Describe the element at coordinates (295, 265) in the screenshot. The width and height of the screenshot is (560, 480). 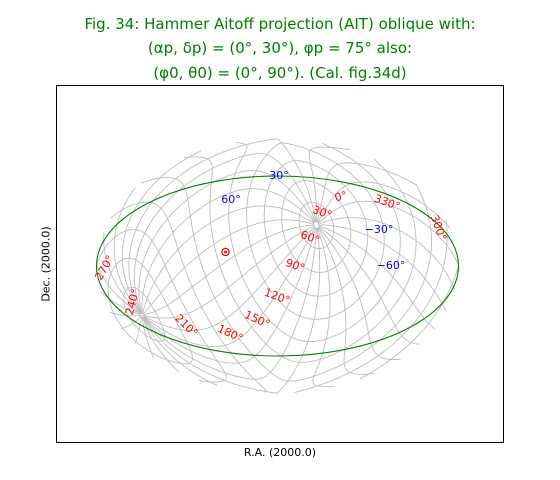
I see `longitude-label: 90°` at that location.